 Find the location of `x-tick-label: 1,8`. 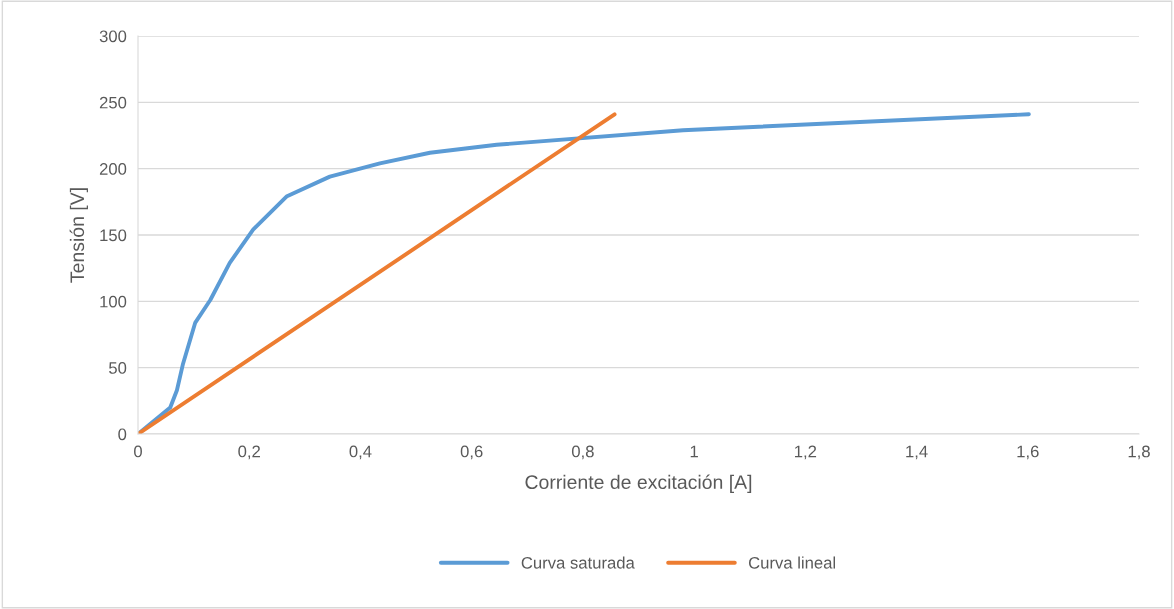

x-tick-label: 1,8 is located at coordinates (1139, 452).